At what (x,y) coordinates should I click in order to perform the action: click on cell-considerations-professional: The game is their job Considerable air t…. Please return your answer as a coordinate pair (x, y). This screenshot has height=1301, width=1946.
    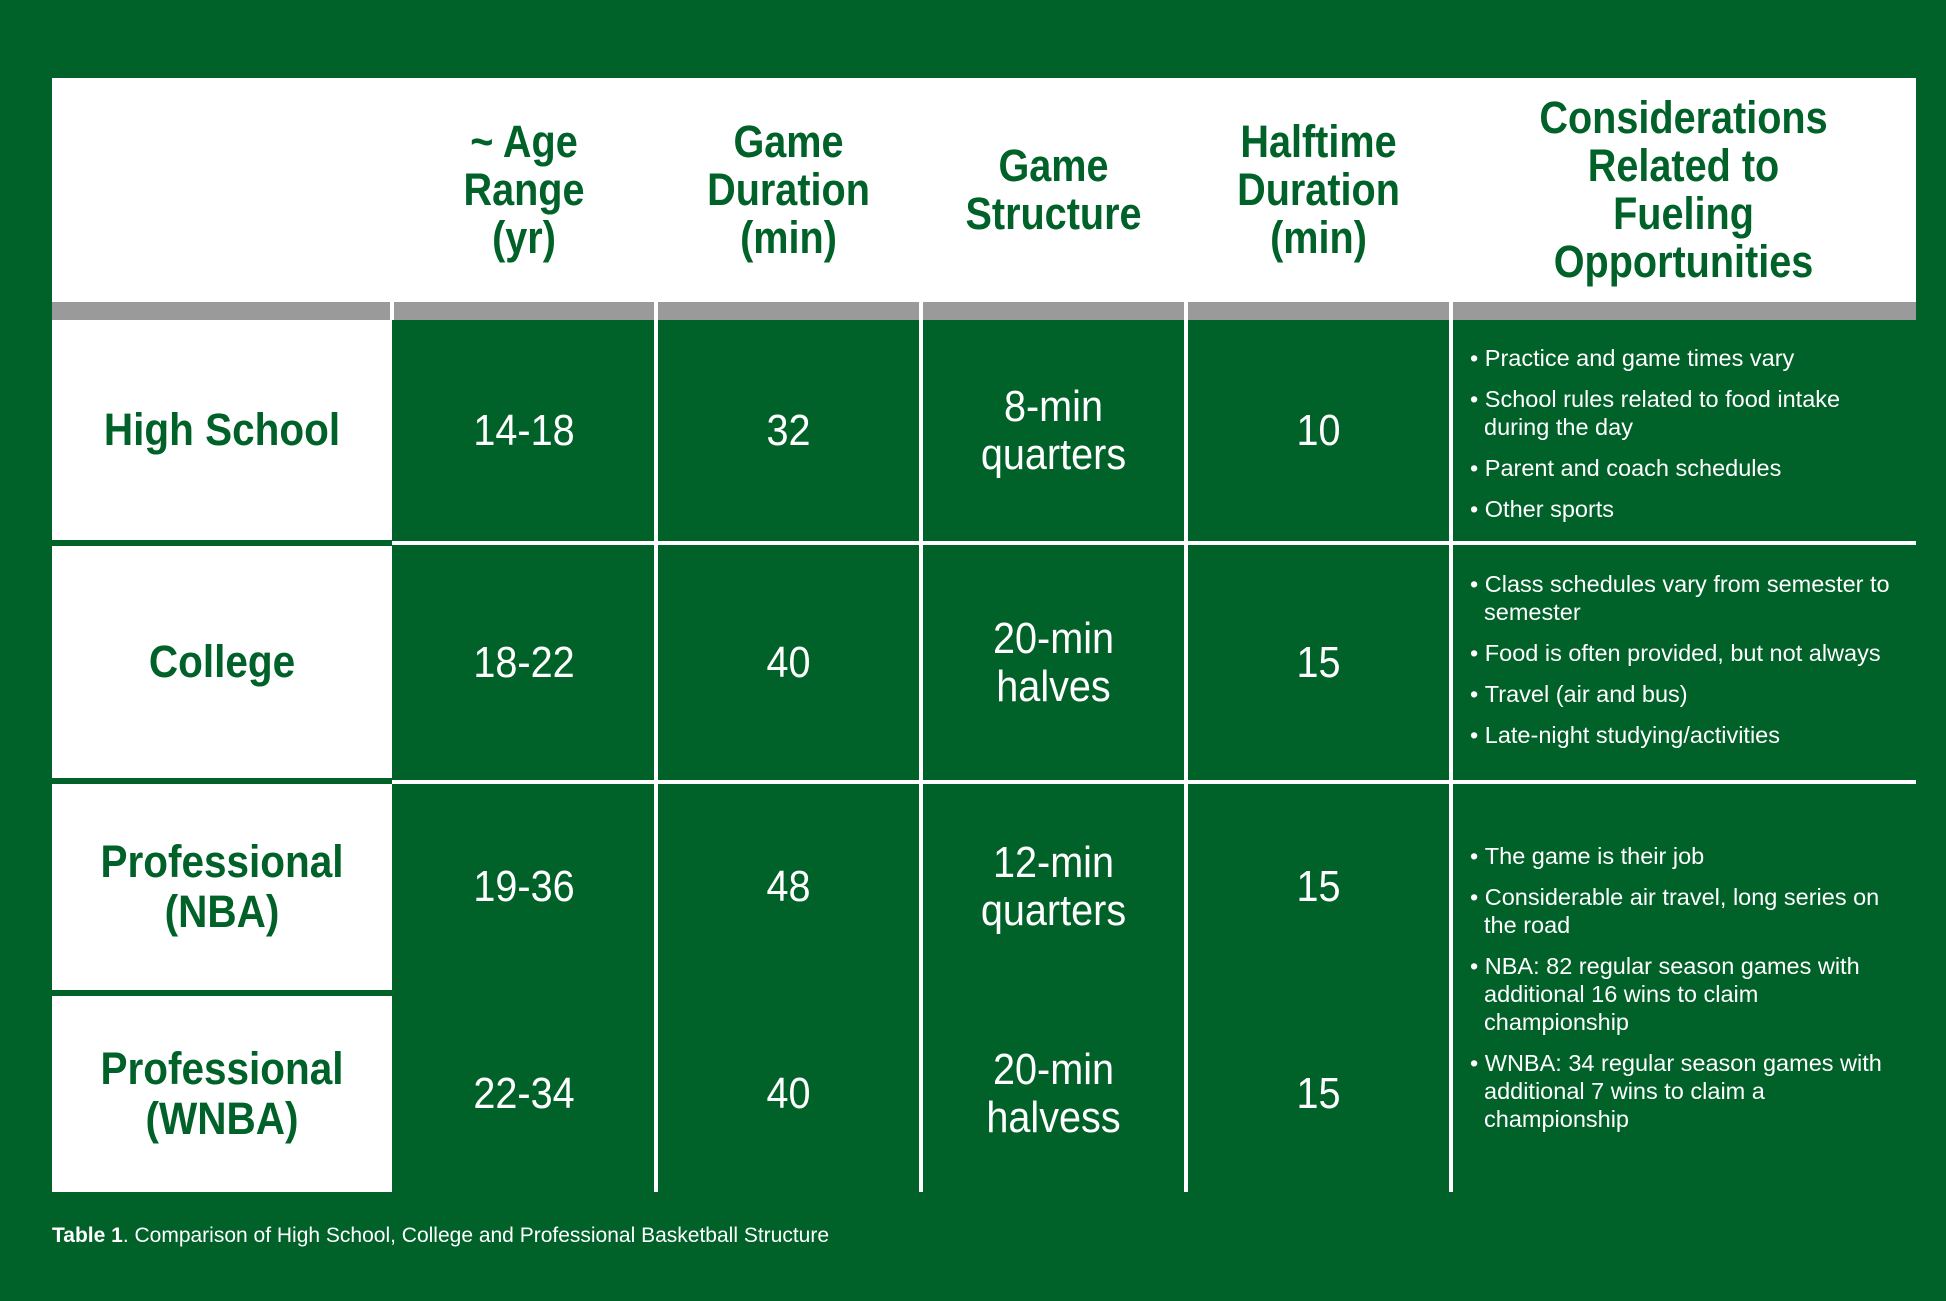
    Looking at the image, I should click on (1681, 994).